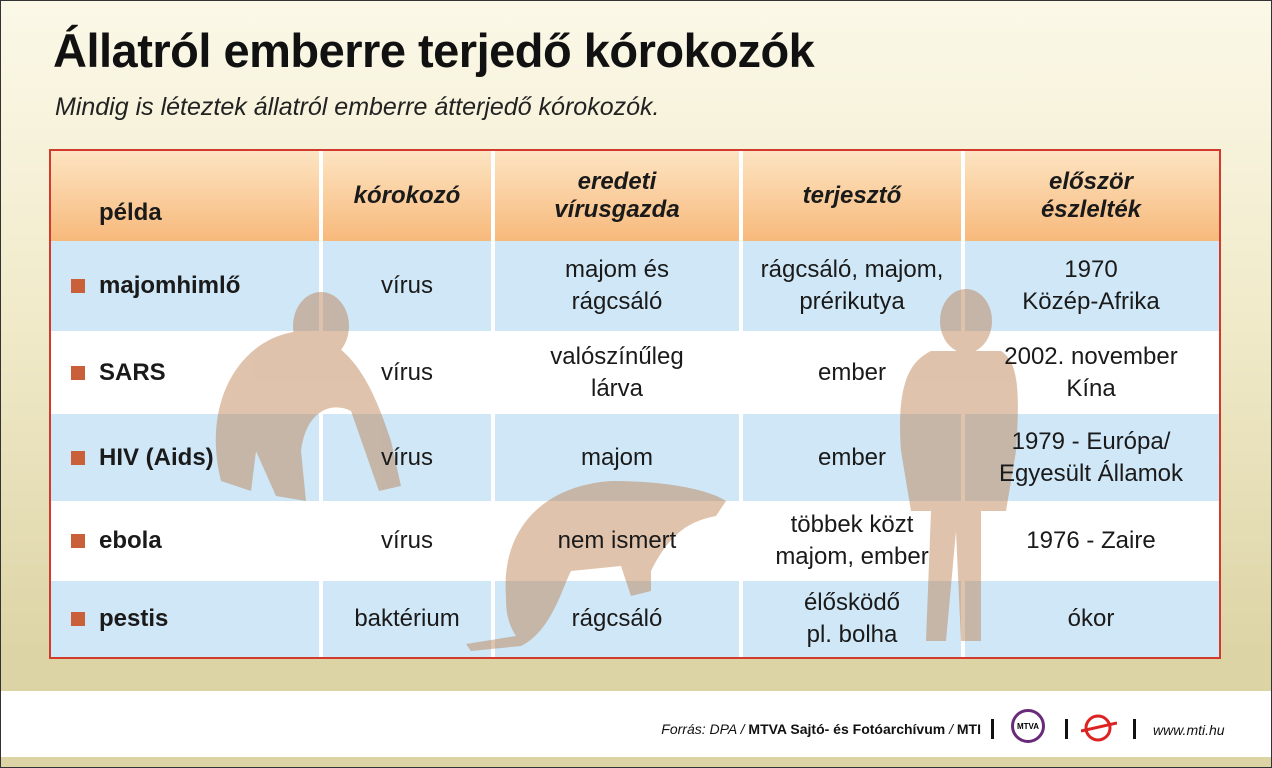  I want to click on text-line: 1979 - Európa/, so click(1091, 441).